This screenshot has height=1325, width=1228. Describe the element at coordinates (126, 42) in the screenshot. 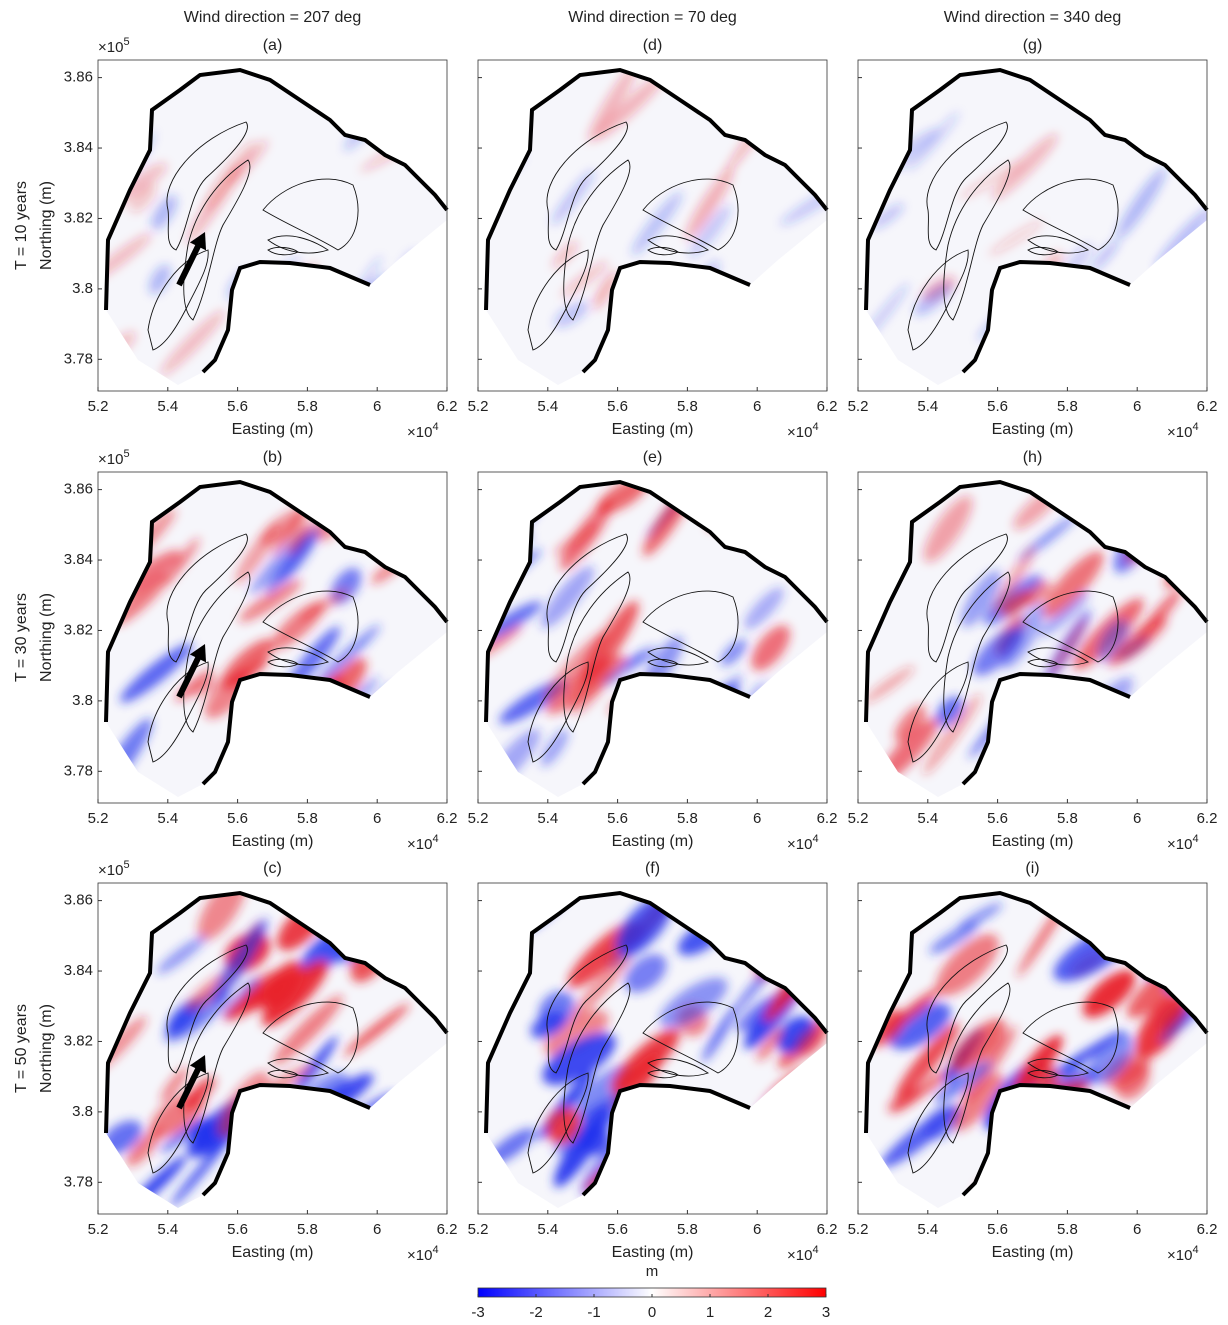

I see `y-multiplier-exponent: 5` at that location.